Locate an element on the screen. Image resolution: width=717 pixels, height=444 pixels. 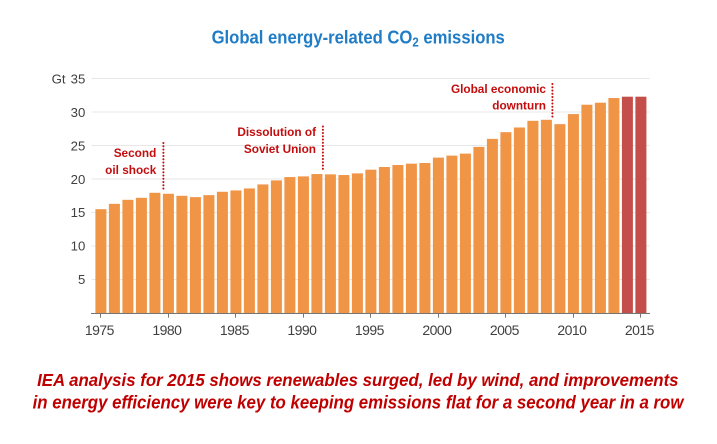
svg-text: 35 is located at coordinates (78, 78).